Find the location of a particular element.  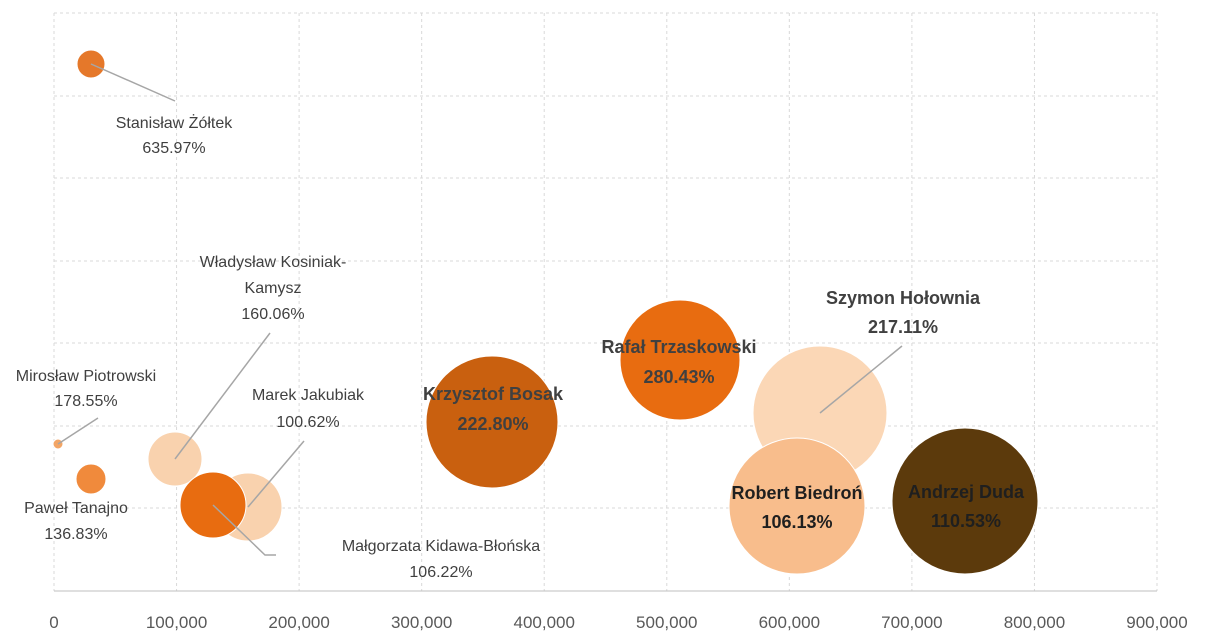

label-duda-name: Andrzej Duda is located at coordinates (966, 492).